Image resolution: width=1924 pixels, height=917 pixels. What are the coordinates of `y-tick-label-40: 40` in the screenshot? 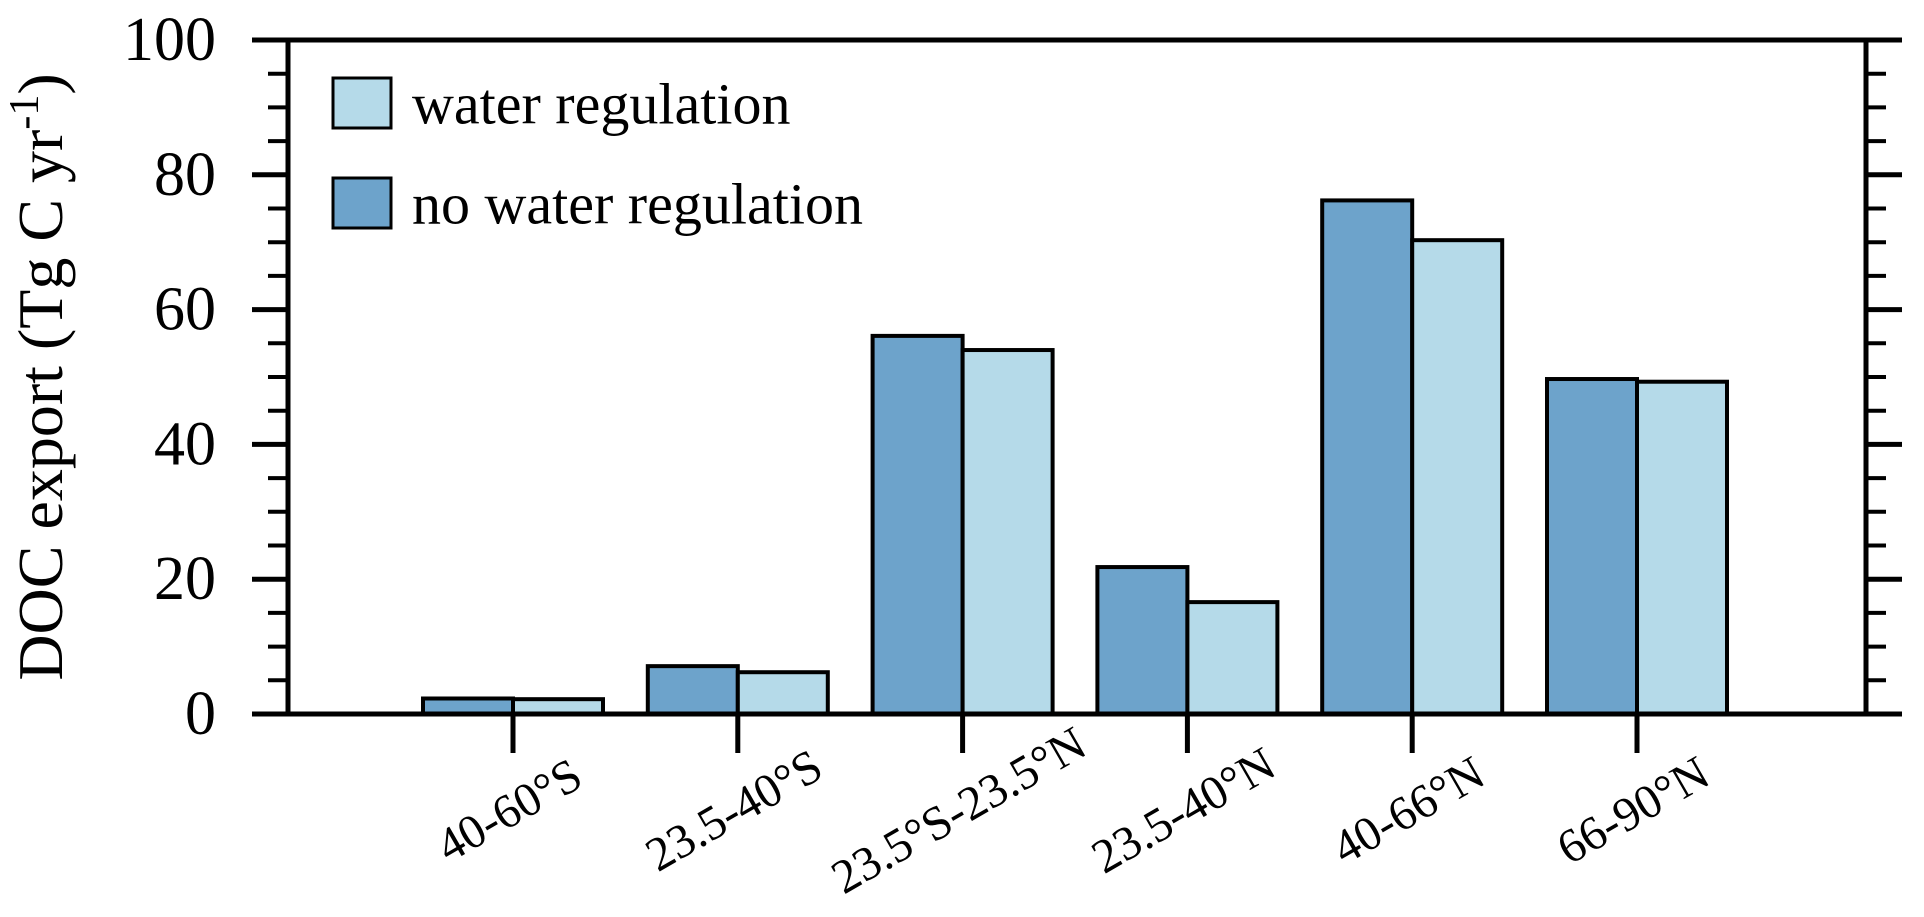 It's located at (185, 444).